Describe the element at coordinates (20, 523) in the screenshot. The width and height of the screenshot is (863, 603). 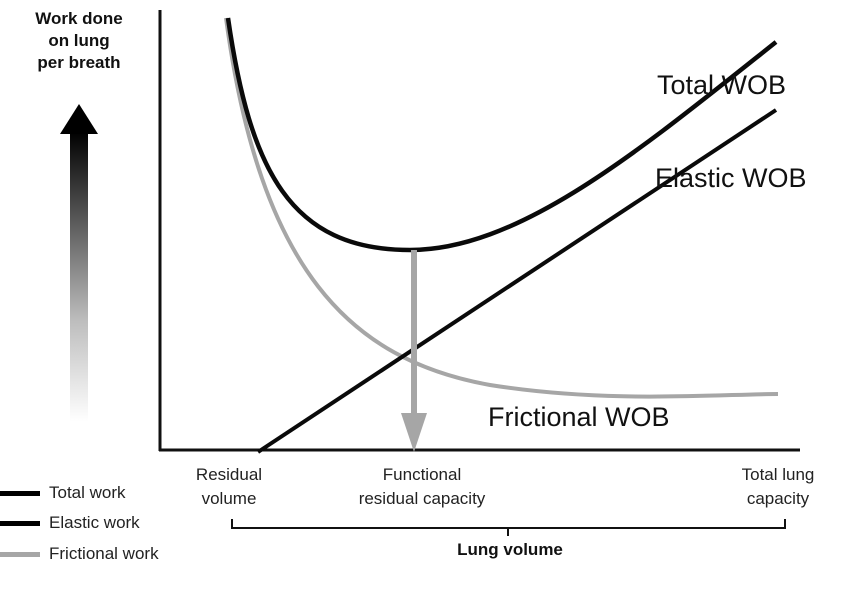
I see `legend-swatch-elastic` at that location.